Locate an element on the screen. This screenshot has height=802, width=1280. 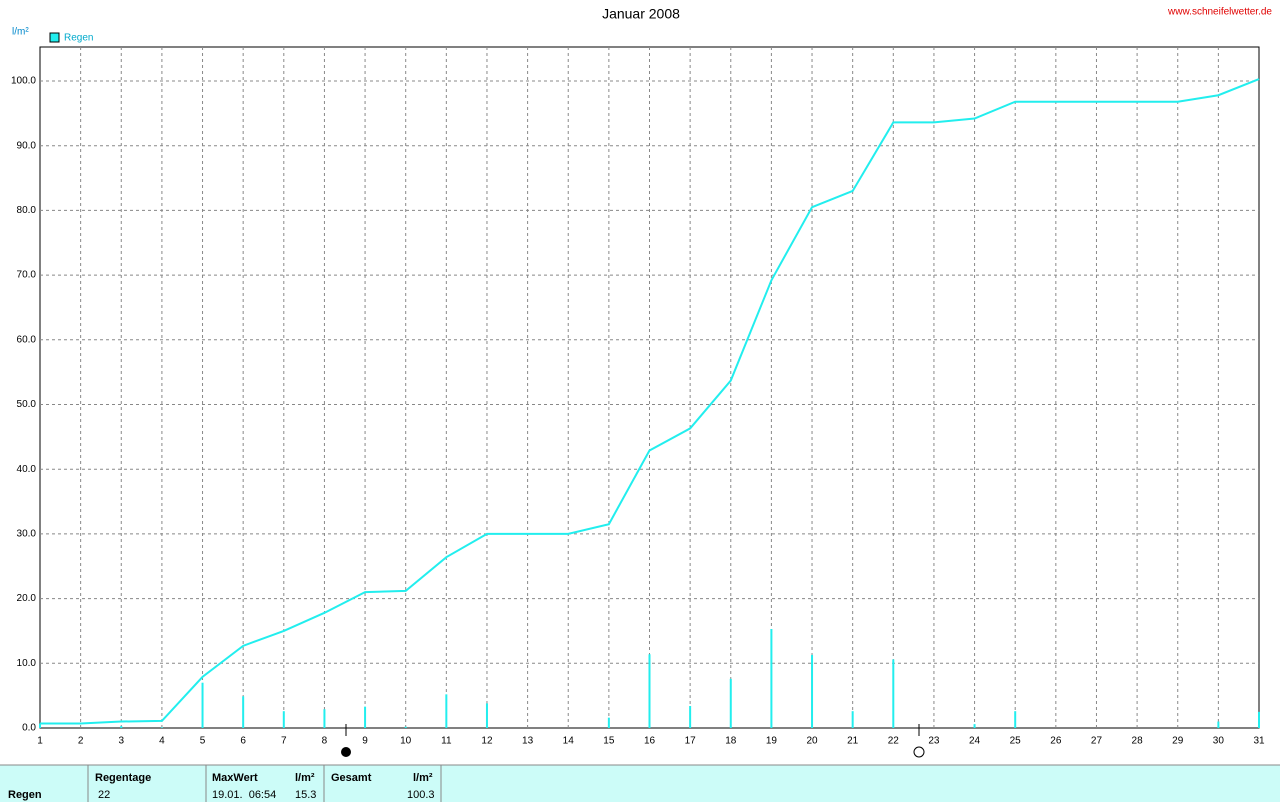
x-tick-label: 16 is located at coordinates (650, 741).